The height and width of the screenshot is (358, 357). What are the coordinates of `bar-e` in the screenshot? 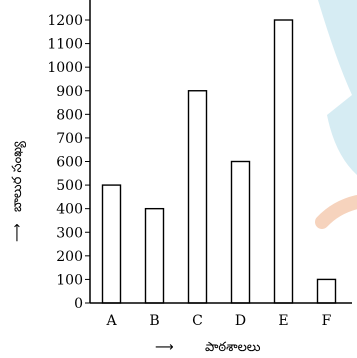 It's located at (283, 161).